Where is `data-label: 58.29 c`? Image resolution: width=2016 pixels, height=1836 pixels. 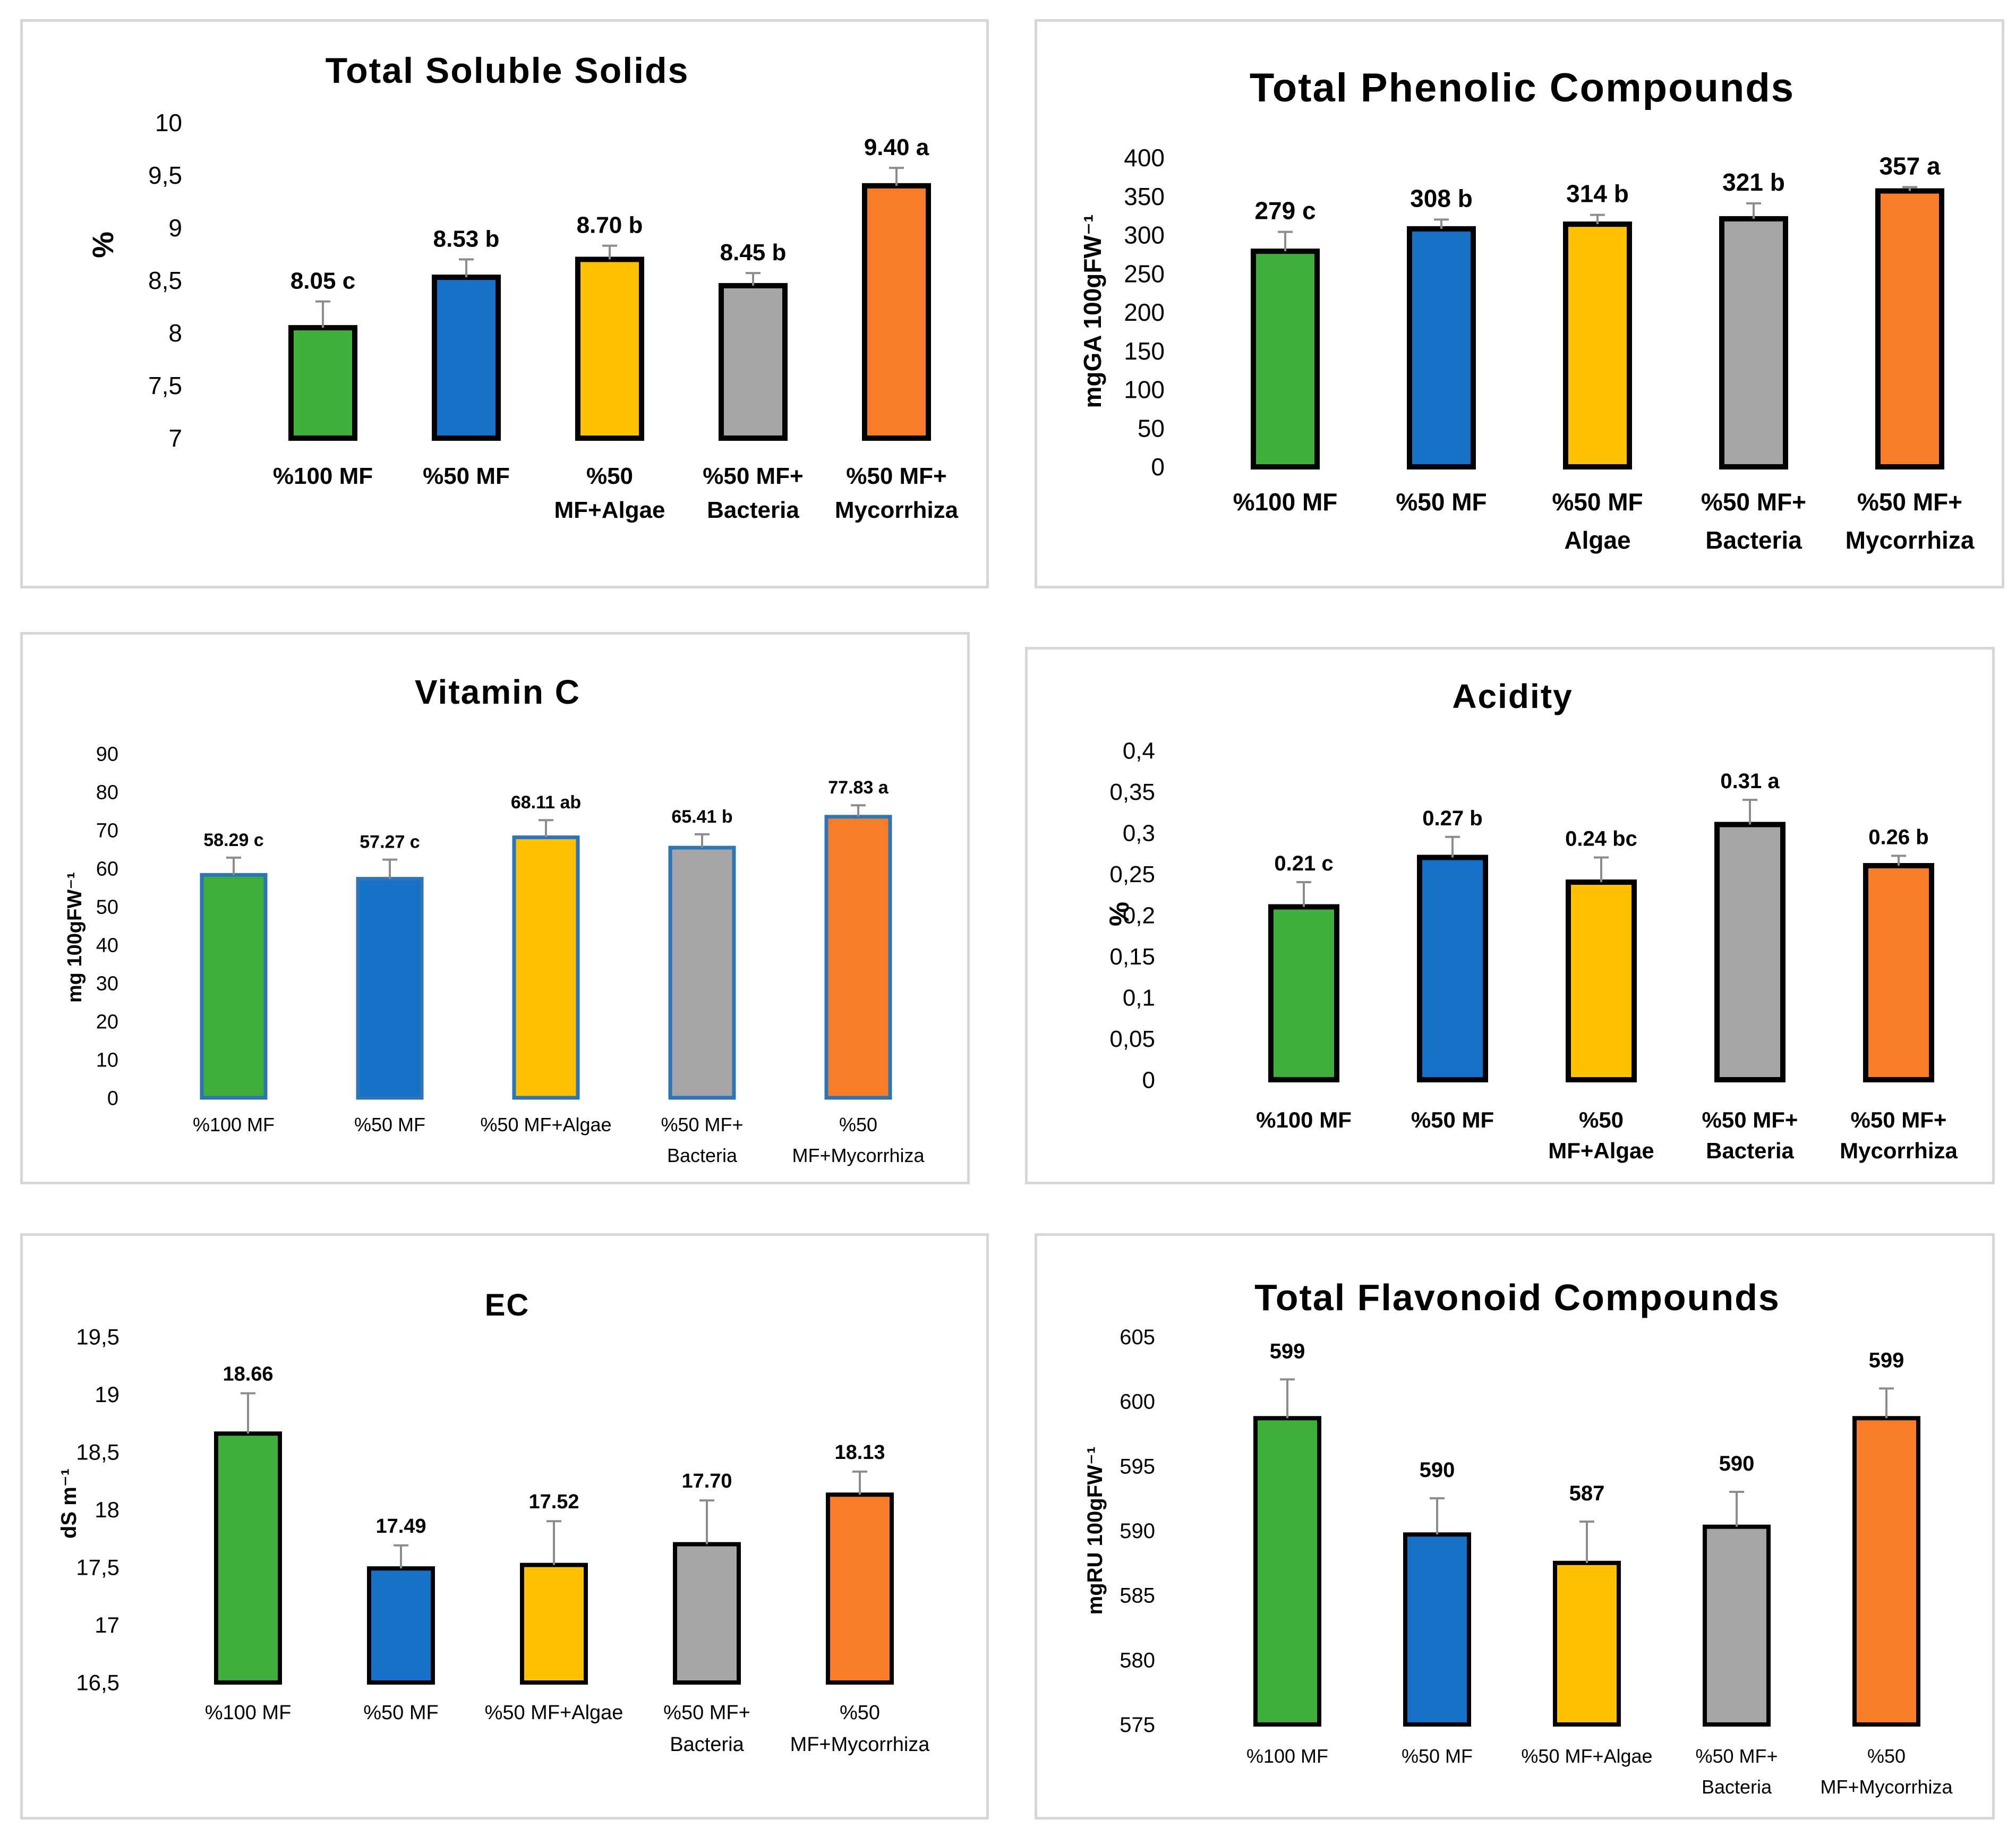
data-label: 58.29 c is located at coordinates (233, 840).